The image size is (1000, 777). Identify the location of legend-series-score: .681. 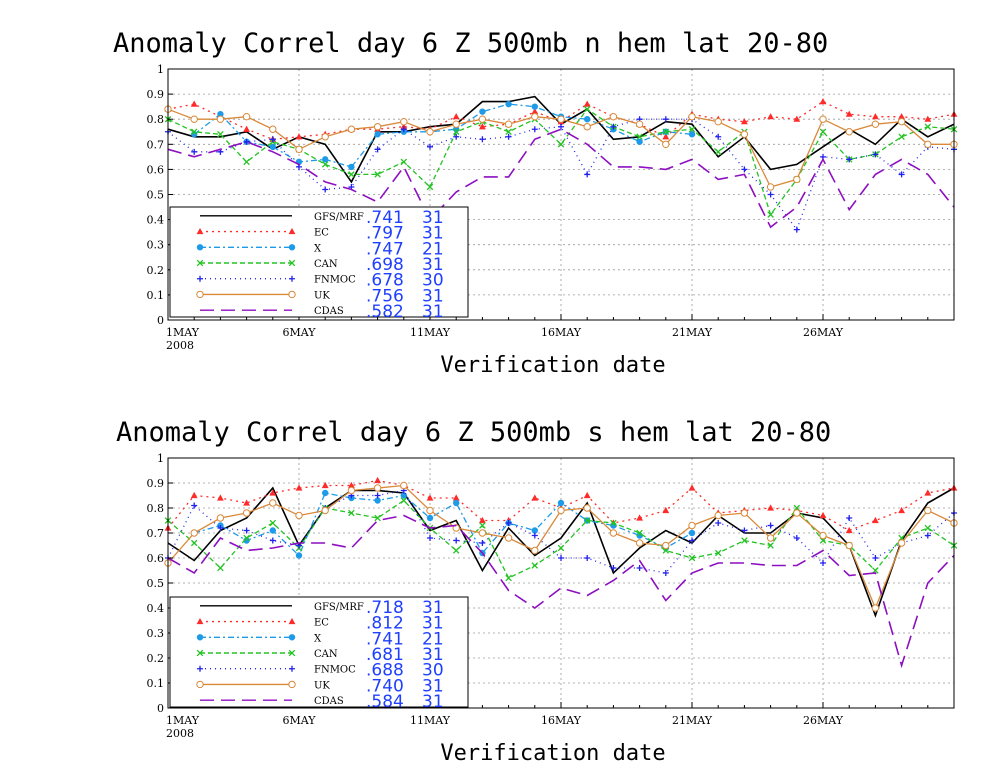
(385, 655).